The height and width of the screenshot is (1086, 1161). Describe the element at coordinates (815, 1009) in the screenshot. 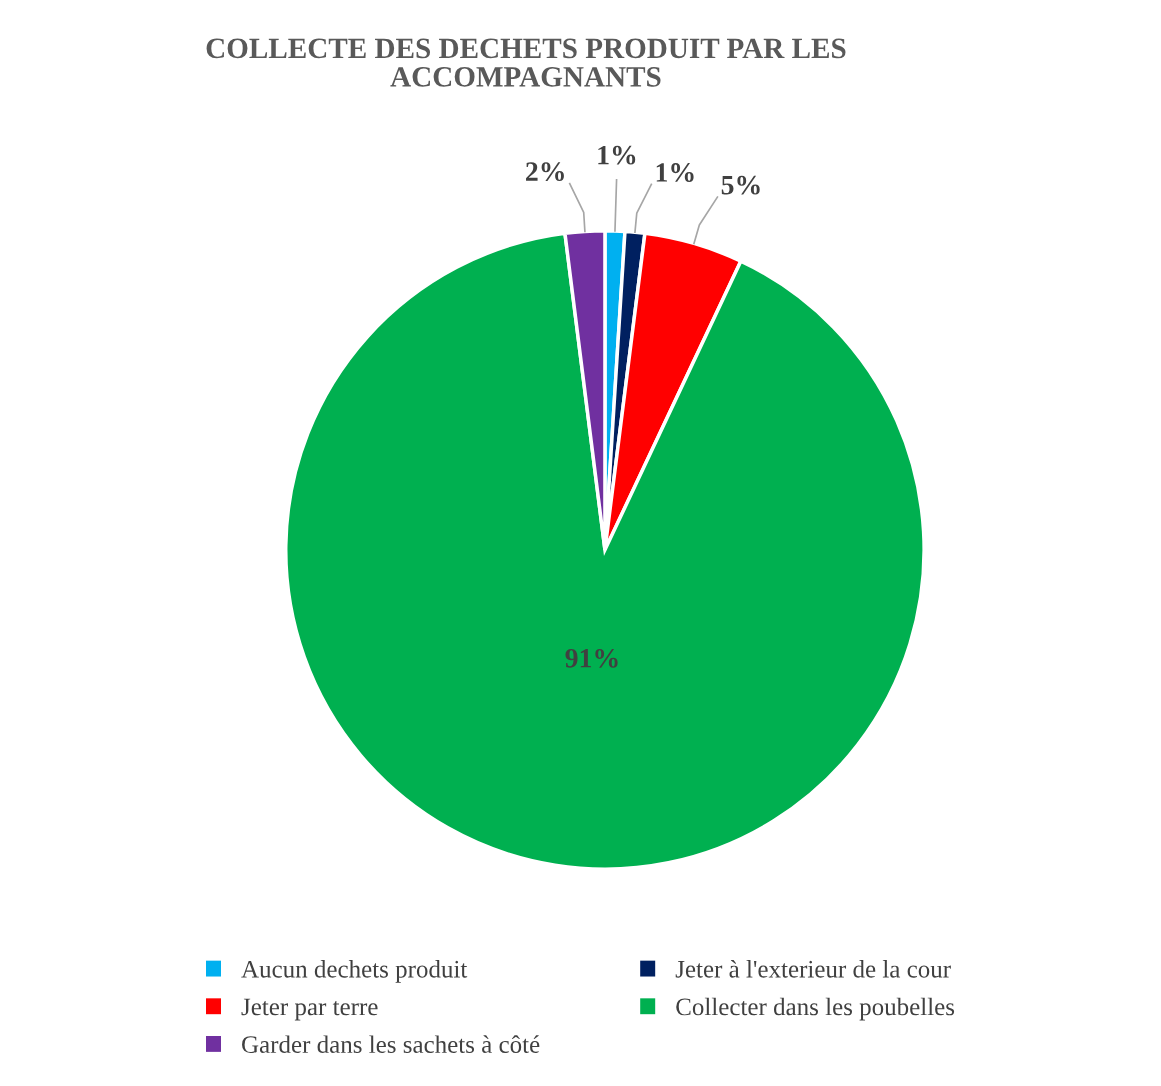

I see `legend-label: Collecter dans les poubelles` at that location.